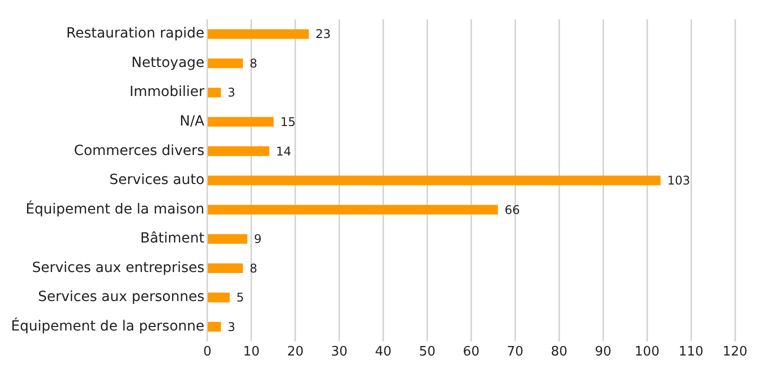 This screenshot has width=761, height=371. I want to click on x-tick-label: 20, so click(295, 352).